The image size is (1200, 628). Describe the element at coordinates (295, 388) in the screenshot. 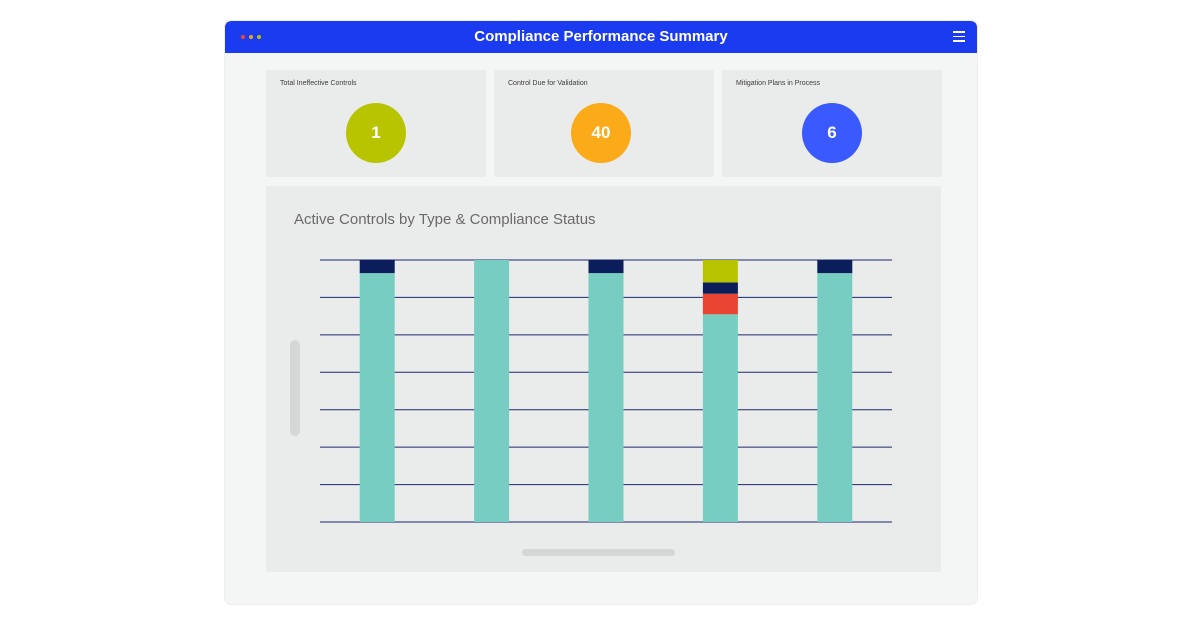

I see `vertical-scrollbar` at that location.